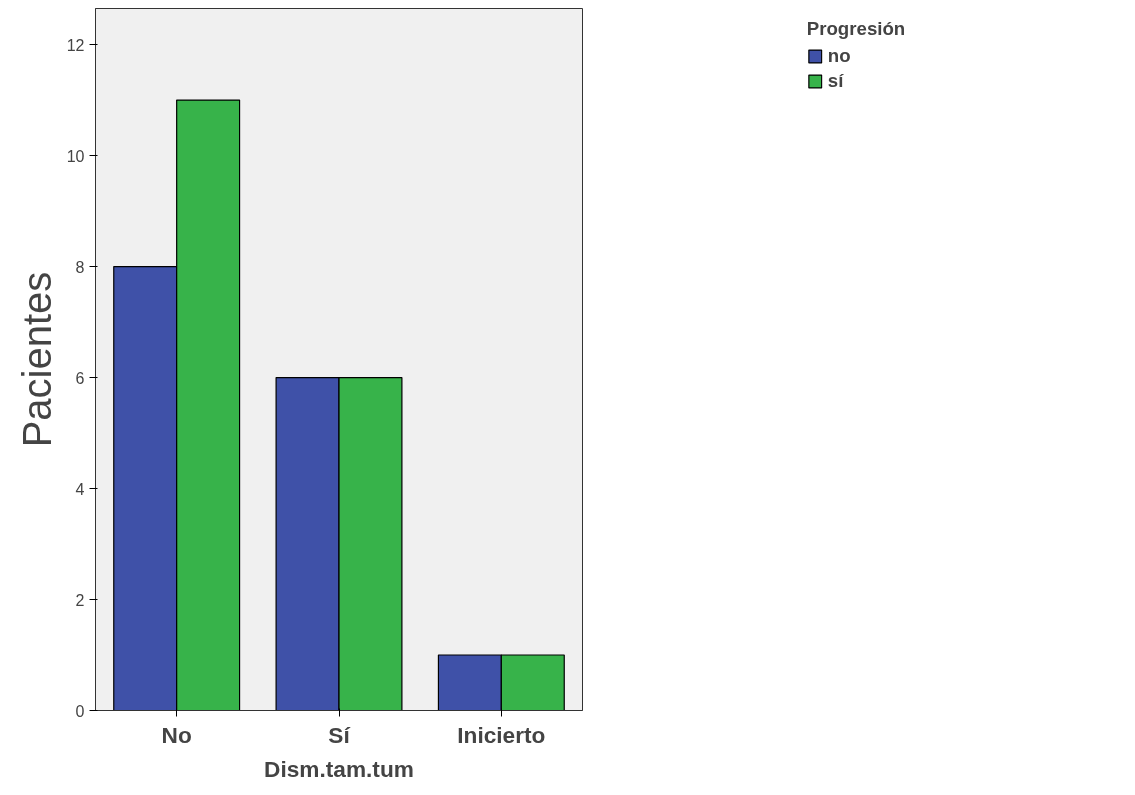 The width and height of the screenshot is (1135, 795). What do you see at coordinates (75, 156) in the screenshot?
I see `y-tick-label: 10` at bounding box center [75, 156].